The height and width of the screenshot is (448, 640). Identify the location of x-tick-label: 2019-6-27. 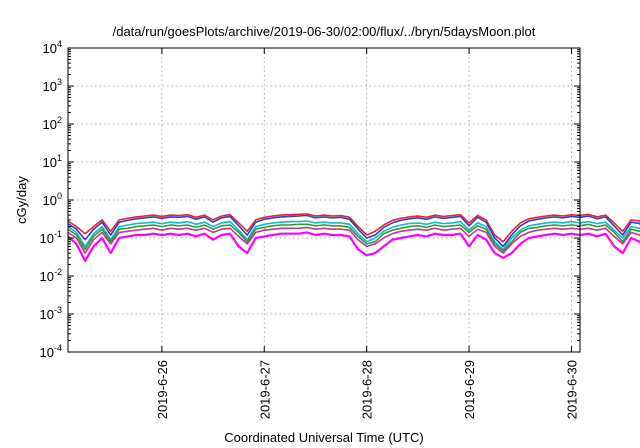
(264, 389).